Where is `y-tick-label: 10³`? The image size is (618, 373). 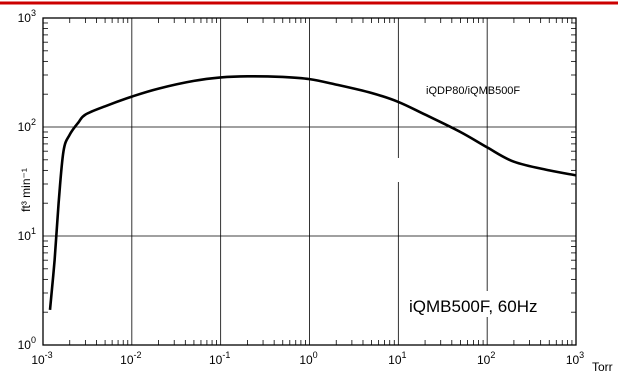
y-tick-label: 10³ is located at coordinates (27, 16).